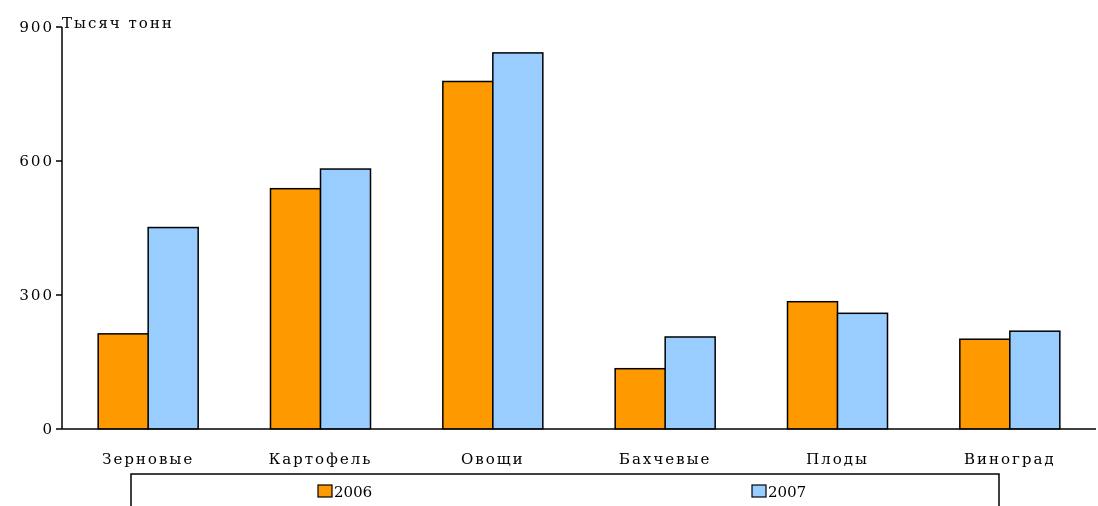 The image size is (1098, 506). I want to click on y-axis-title: Тысяч тонн, so click(118, 23).